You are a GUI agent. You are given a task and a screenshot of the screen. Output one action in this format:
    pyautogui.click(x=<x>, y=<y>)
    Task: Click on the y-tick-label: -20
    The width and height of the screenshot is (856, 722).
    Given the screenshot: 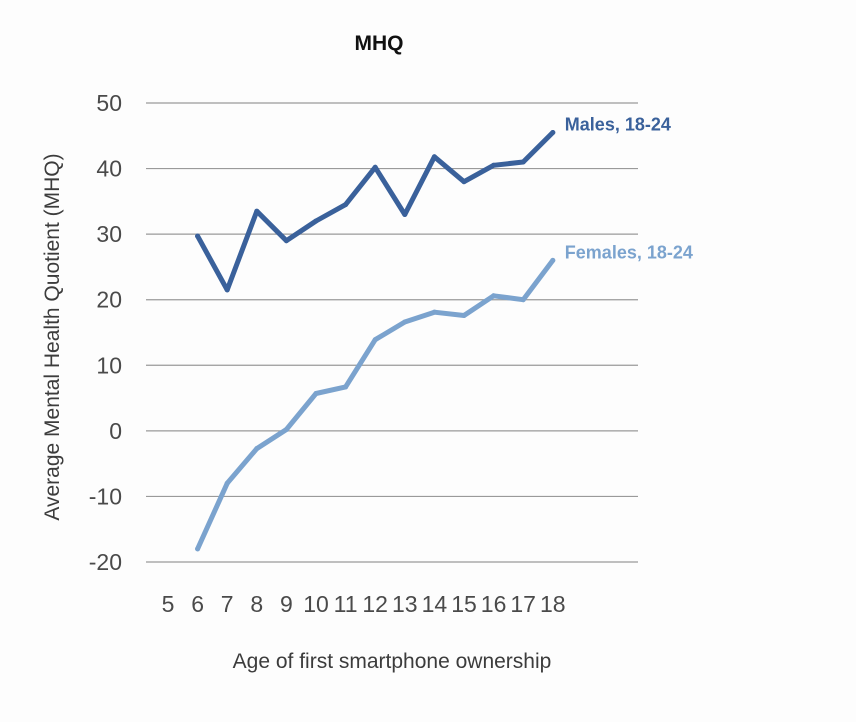 What is the action you would take?
    pyautogui.click(x=105, y=562)
    